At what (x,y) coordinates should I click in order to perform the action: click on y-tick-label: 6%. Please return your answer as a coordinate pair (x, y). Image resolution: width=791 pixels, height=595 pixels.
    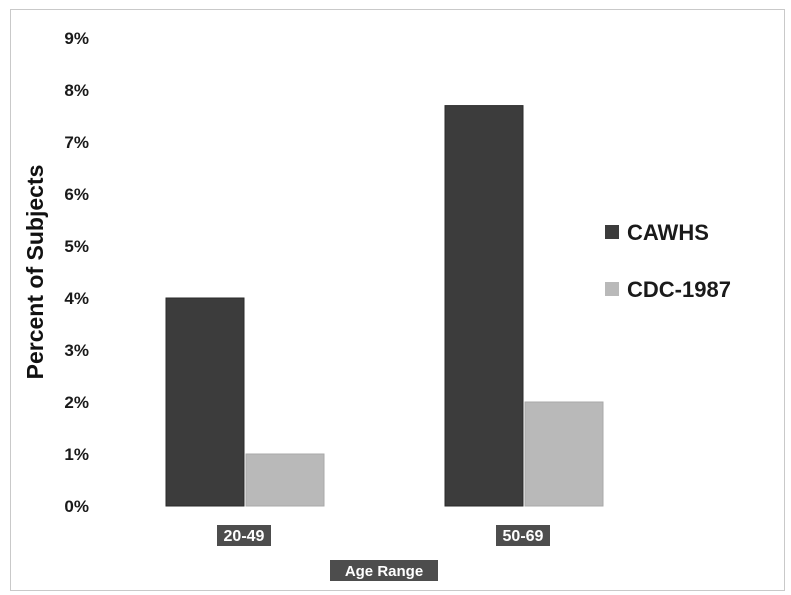
    Looking at the image, I should click on (76, 194).